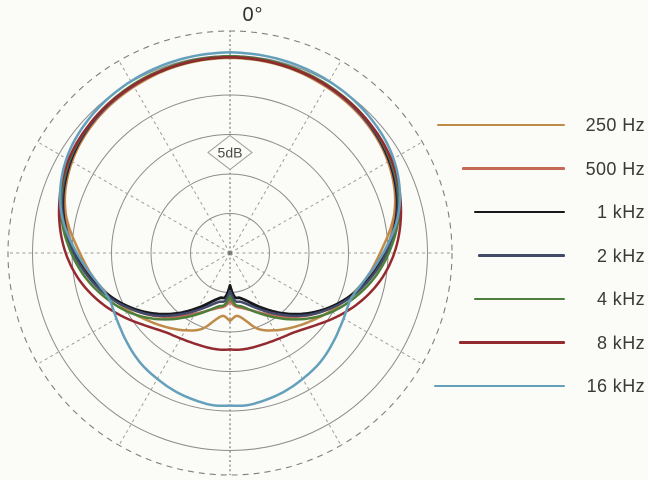 Image resolution: width=648 pixels, height=480 pixels. What do you see at coordinates (230, 253) in the screenshot?
I see `center-dot` at bounding box center [230, 253].